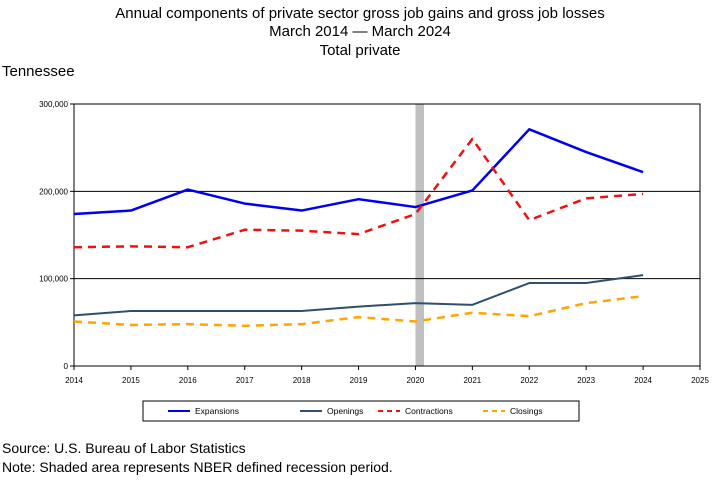 This screenshot has width=720, height=480. Describe the element at coordinates (124, 448) in the screenshot. I see `source-note: Source: U.S. Bureau of Labor Statistics` at that location.